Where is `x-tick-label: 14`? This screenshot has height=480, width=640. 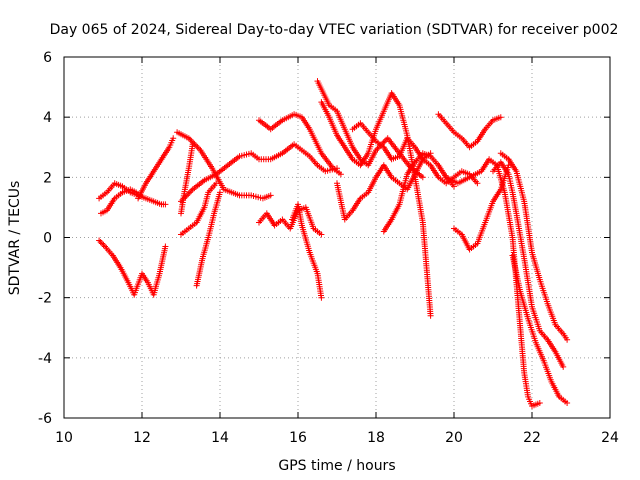
x-tick-label: 14 is located at coordinates (220, 438).